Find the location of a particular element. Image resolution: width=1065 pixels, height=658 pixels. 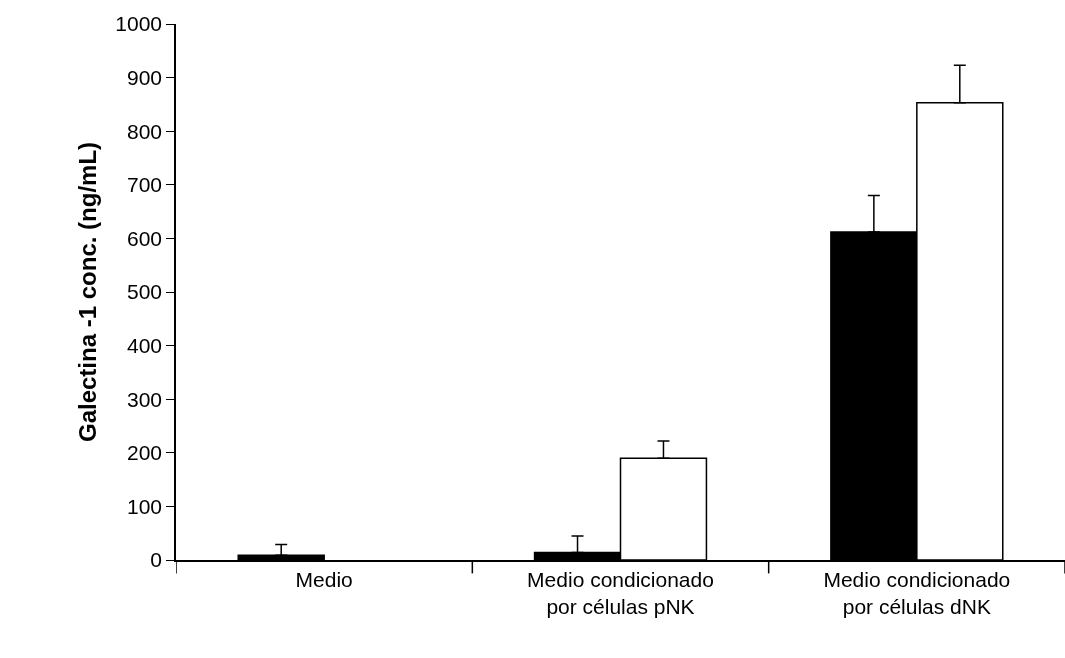

y-tick-label: 900 is located at coordinates (145, 77).